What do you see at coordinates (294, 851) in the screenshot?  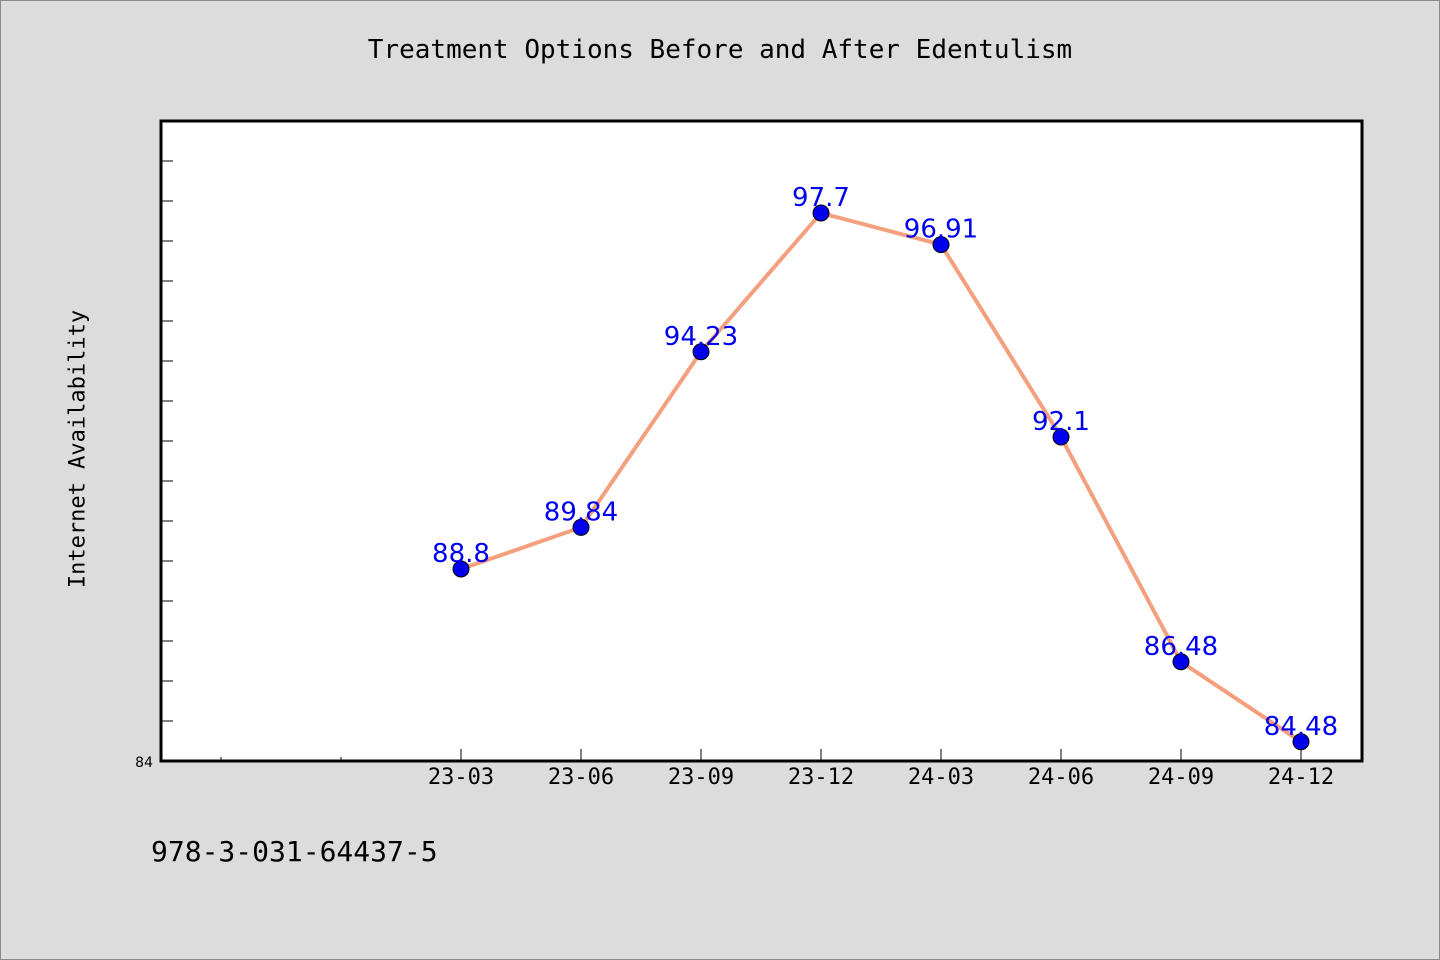 I see `isbn-footnote: 978-3-031-64437-5` at bounding box center [294, 851].